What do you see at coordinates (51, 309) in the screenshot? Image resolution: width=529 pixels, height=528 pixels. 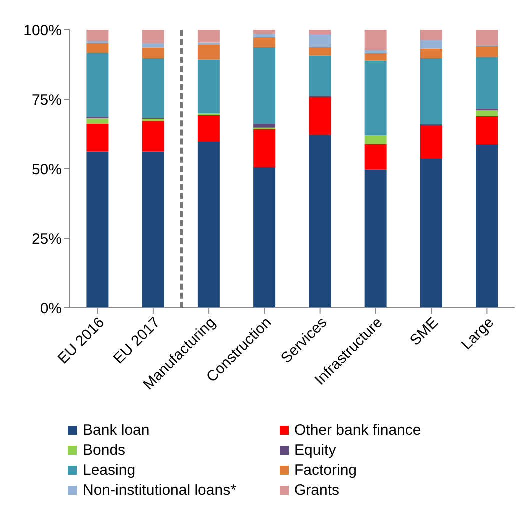 I see `y-tick-label: 0%` at bounding box center [51, 309].